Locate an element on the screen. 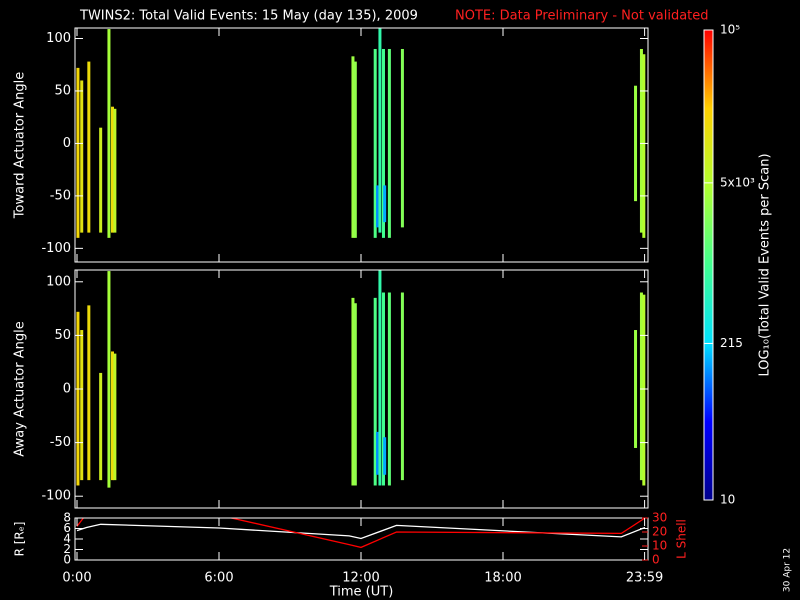 The height and width of the screenshot is (600, 800). y2-axis-label: L Shell is located at coordinates (682, 539).